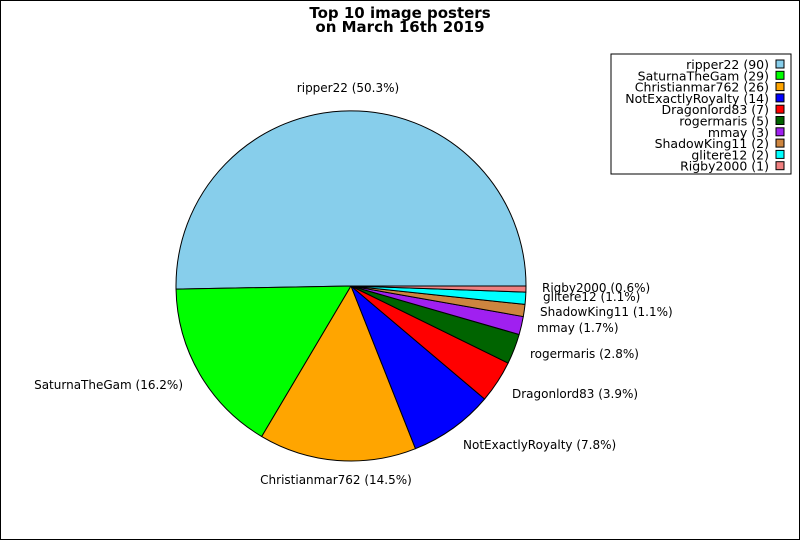 The height and width of the screenshot is (540, 800). Describe the element at coordinates (780, 166) in the screenshot. I see `legend-swatch-rigby2000` at that location.